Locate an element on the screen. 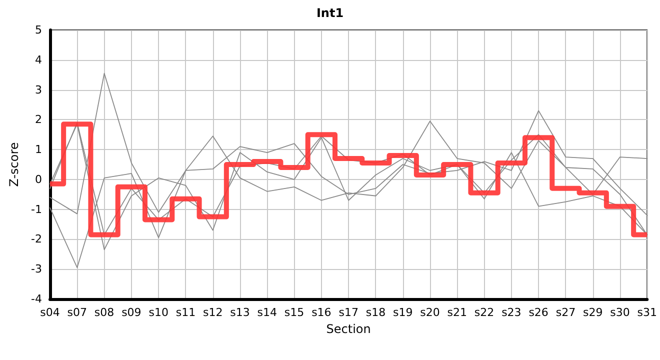  x-tick-label: s14 is located at coordinates (267, 312).